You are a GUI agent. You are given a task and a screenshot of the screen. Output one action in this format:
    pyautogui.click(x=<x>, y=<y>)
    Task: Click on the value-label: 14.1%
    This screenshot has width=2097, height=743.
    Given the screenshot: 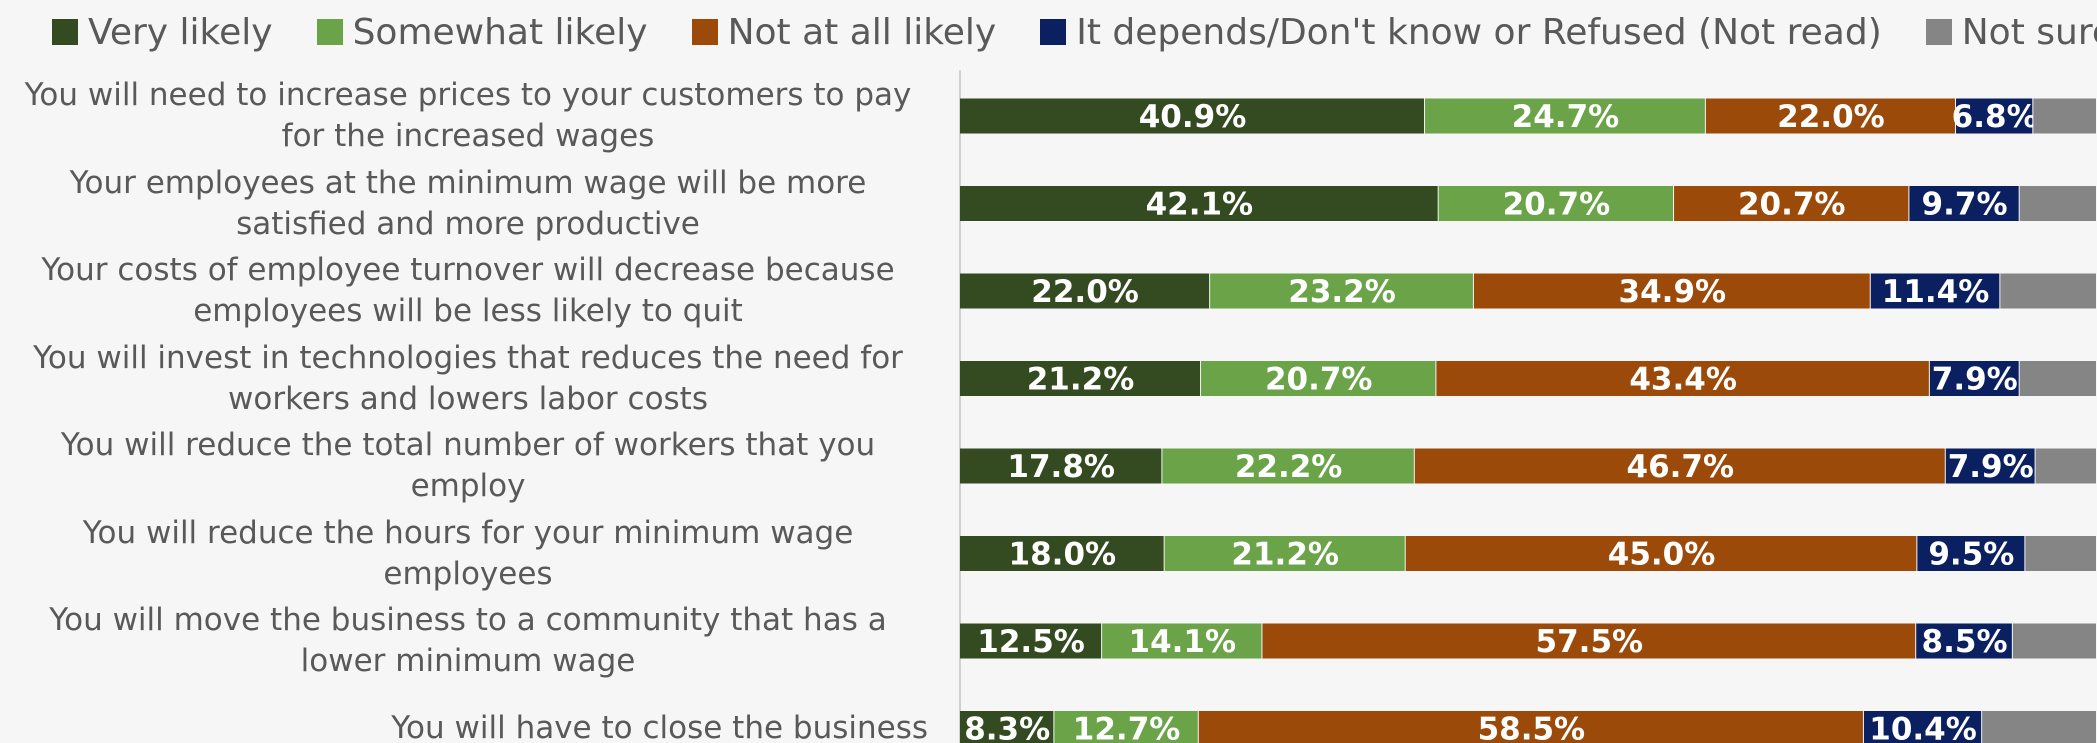 What is the action you would take?
    pyautogui.click(x=1183, y=642)
    